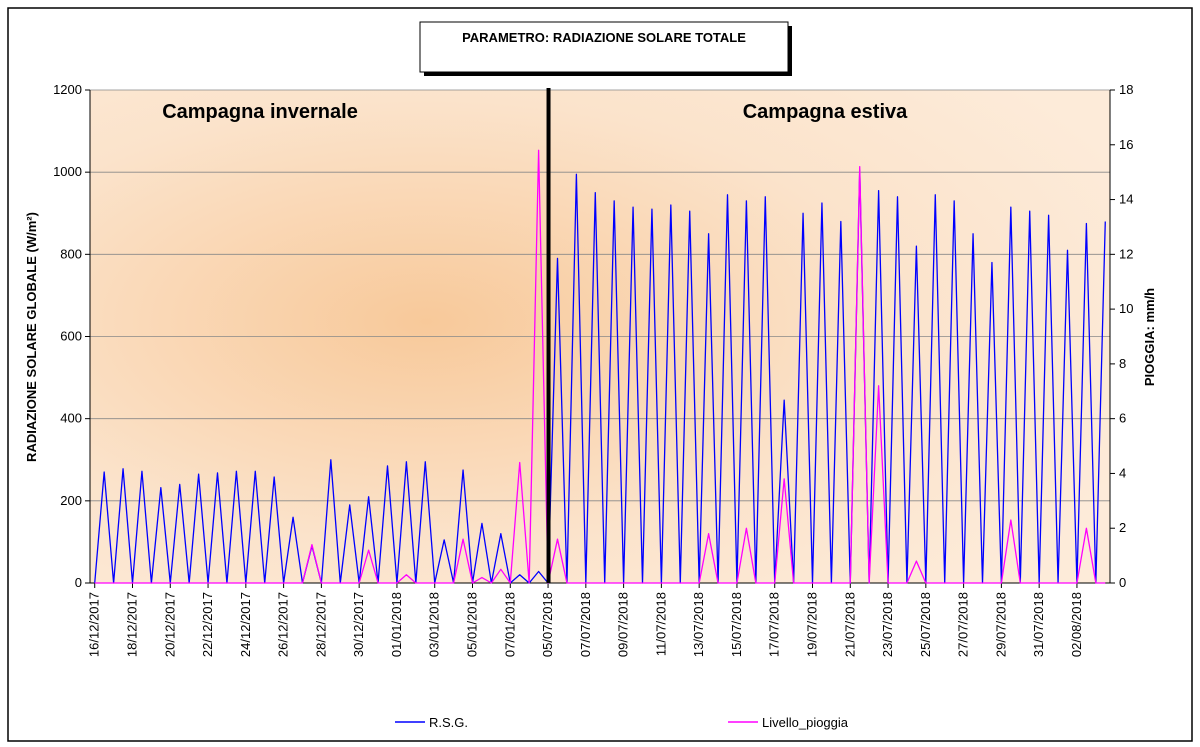 This screenshot has height=747, width=1200. What do you see at coordinates (396, 624) in the screenshot?
I see `x-tick-label: 01/01/2018` at bounding box center [396, 624].